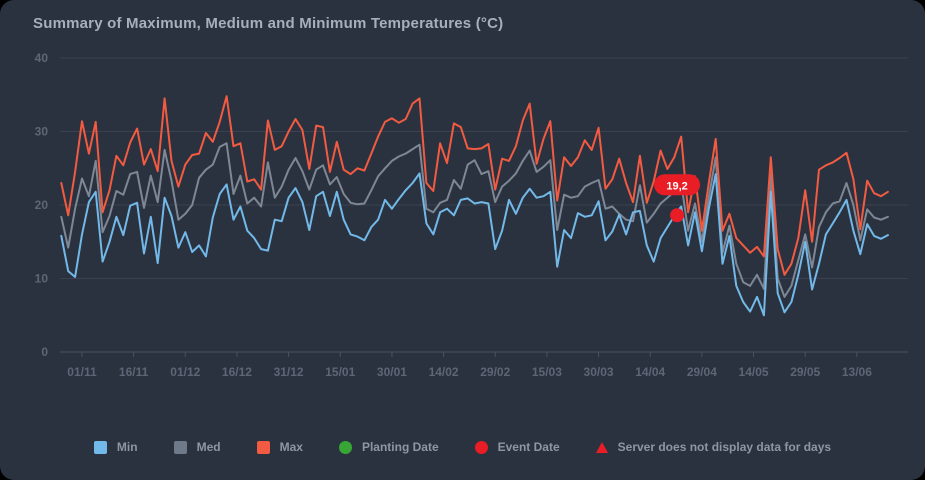 The image size is (925, 480). I want to click on planting-date-icon, so click(345, 447).